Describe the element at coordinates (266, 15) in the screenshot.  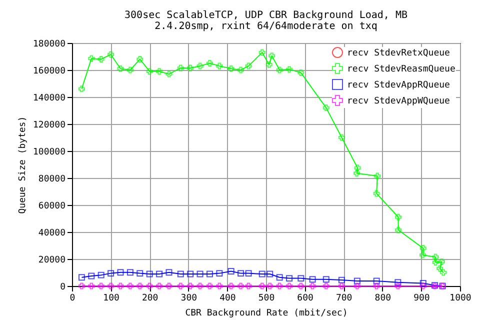
I see `chart-title: 300sec ScalableTCP, UDP CBR Background Load, MB` at that location.